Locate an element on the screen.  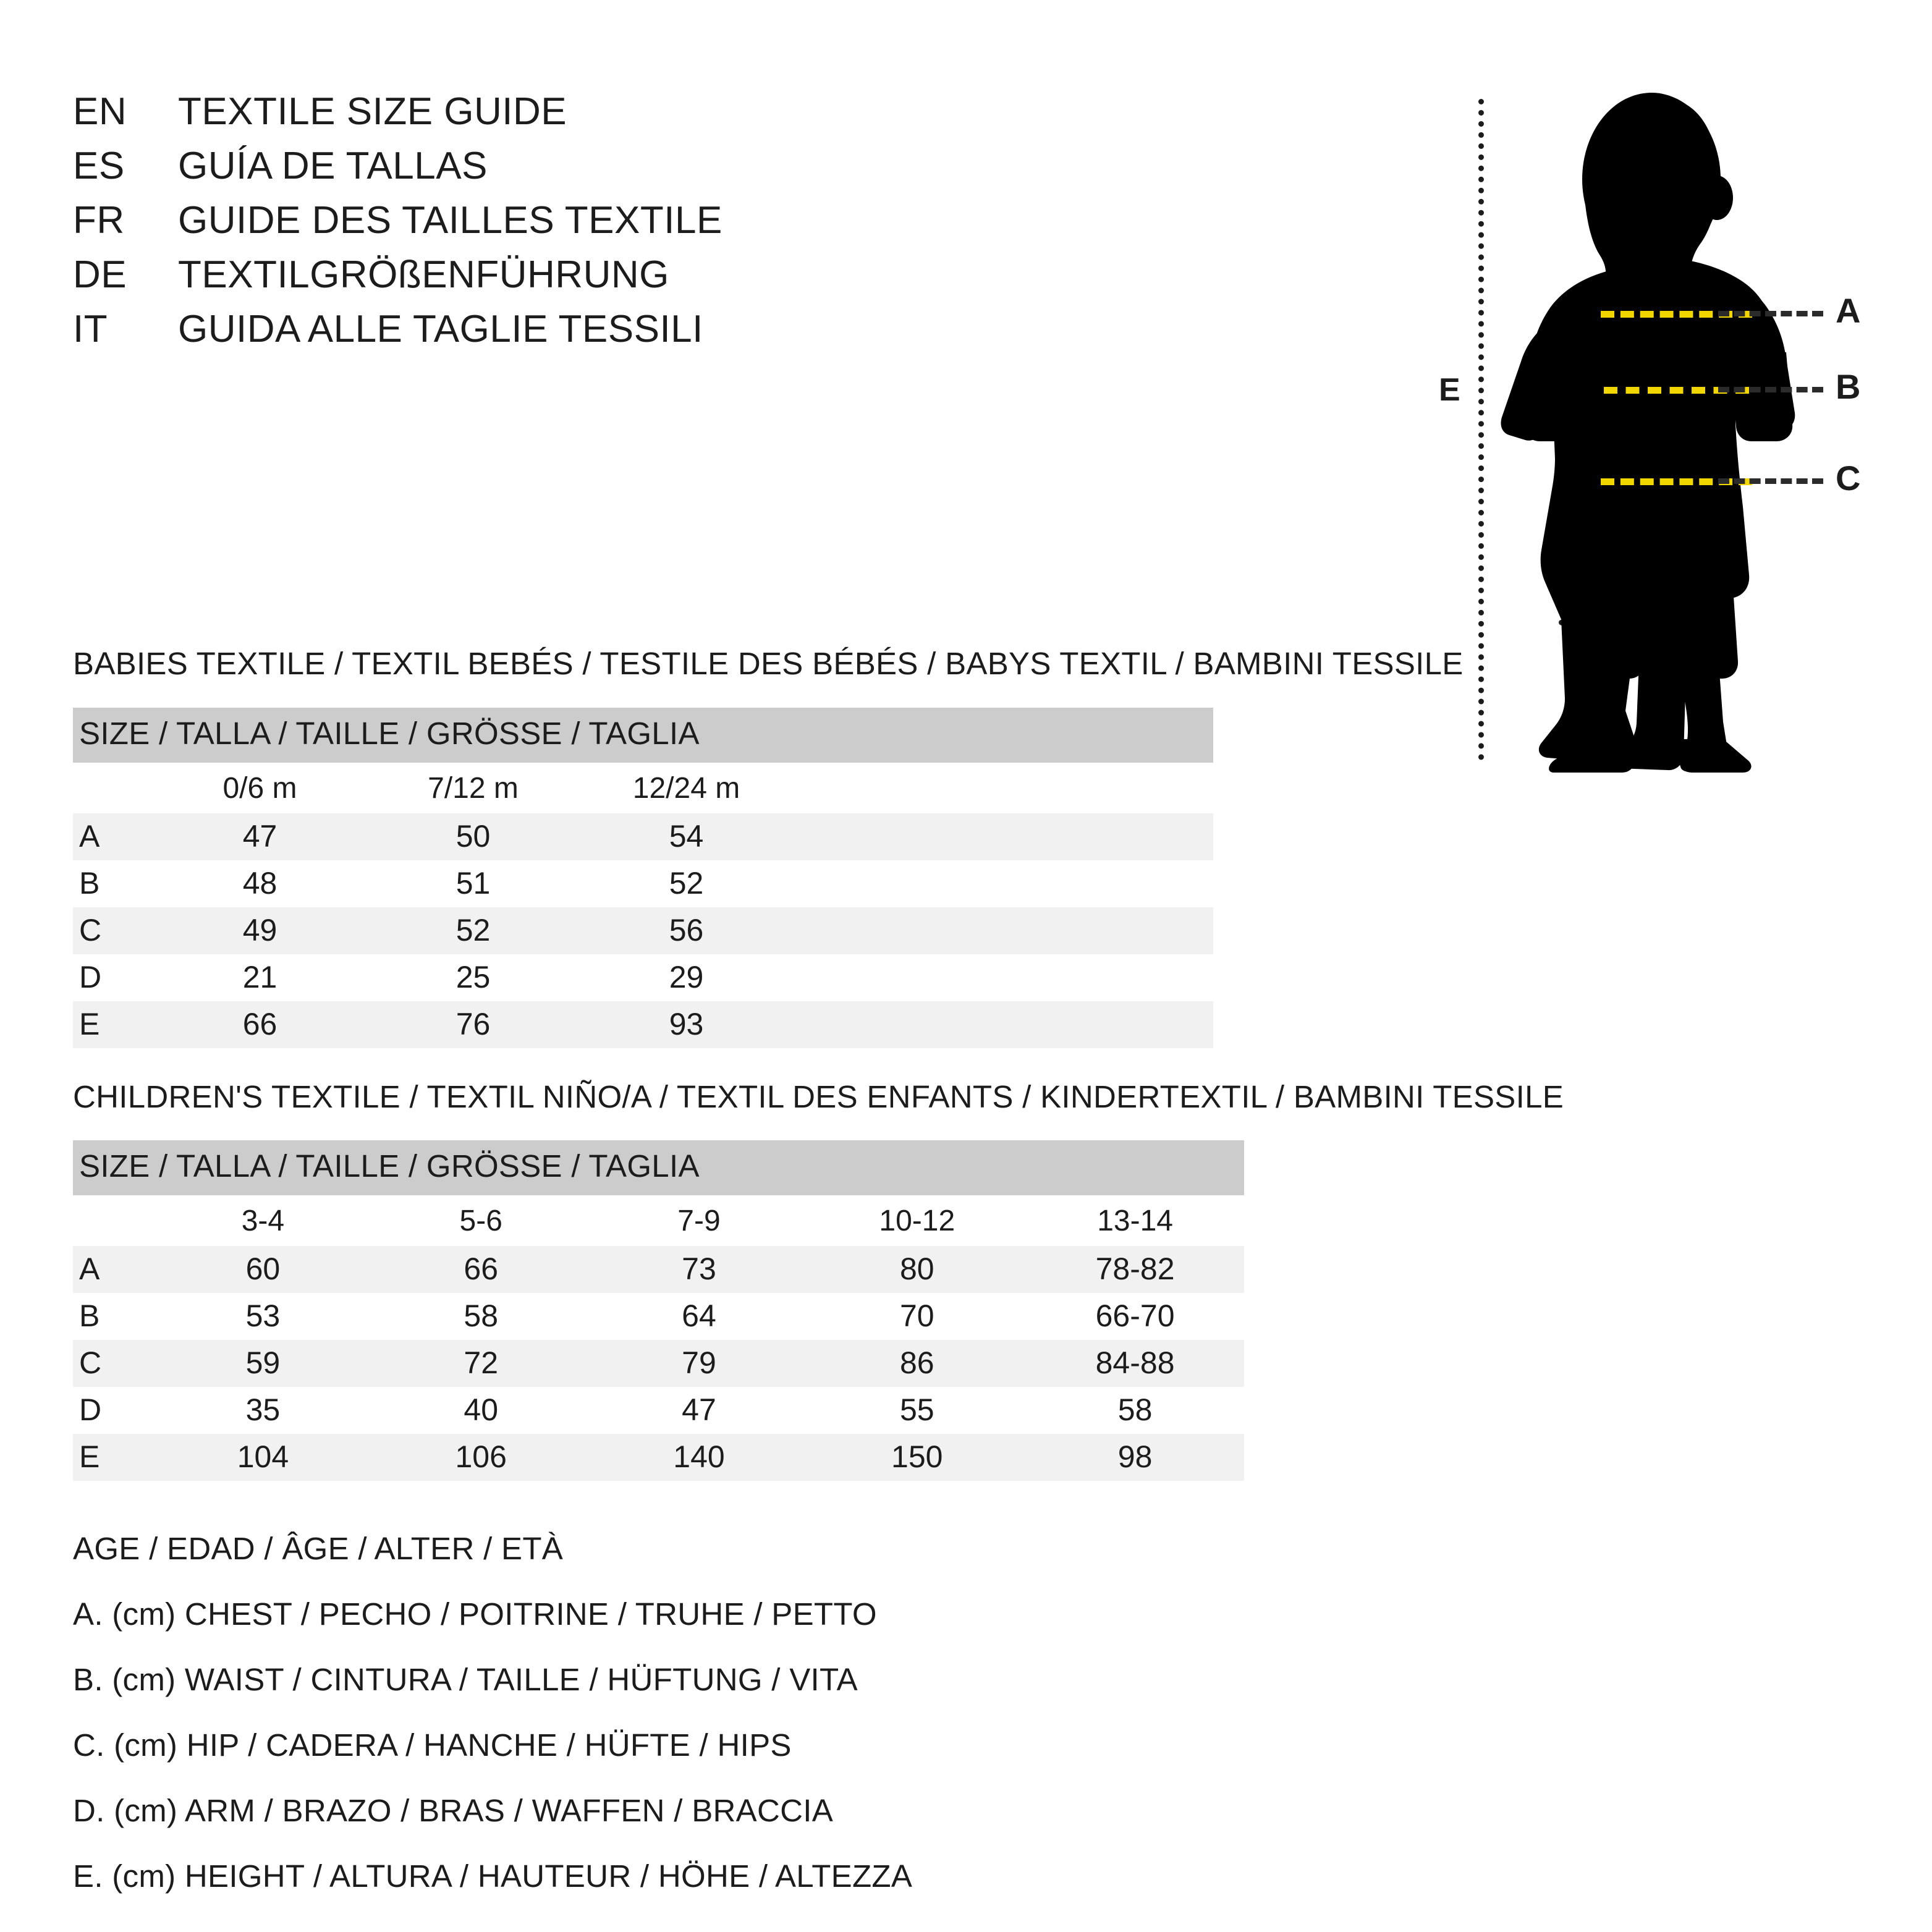
children-cell-a-4: 78-82 is located at coordinates (1135, 1269).